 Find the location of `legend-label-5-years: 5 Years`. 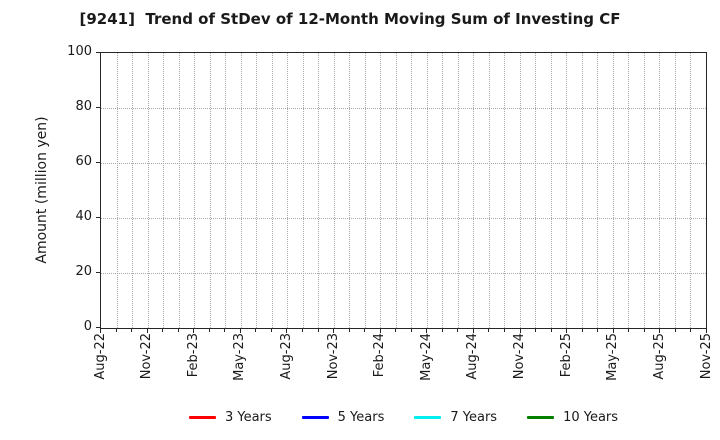

legend-label-5-years: 5 Years is located at coordinates (361, 417).